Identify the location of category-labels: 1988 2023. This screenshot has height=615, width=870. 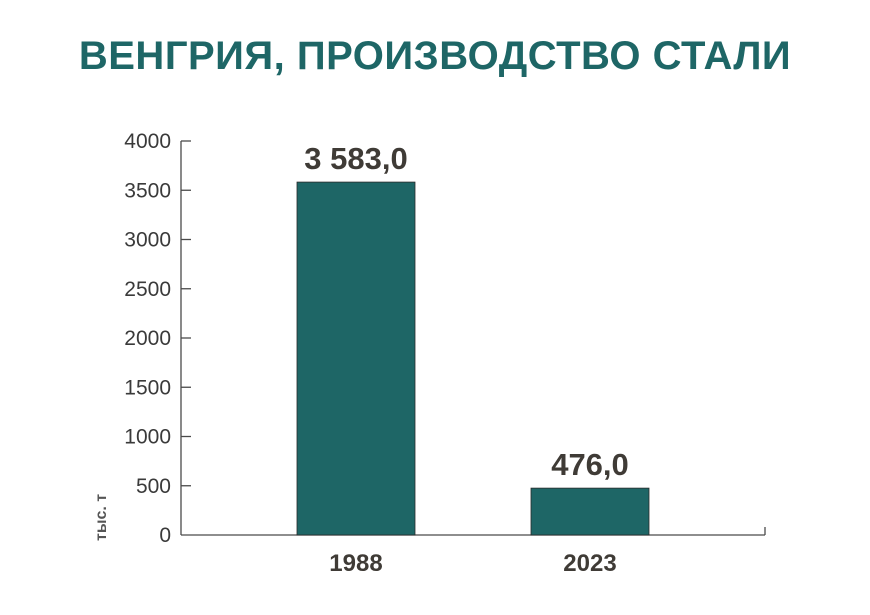
(472, 563).